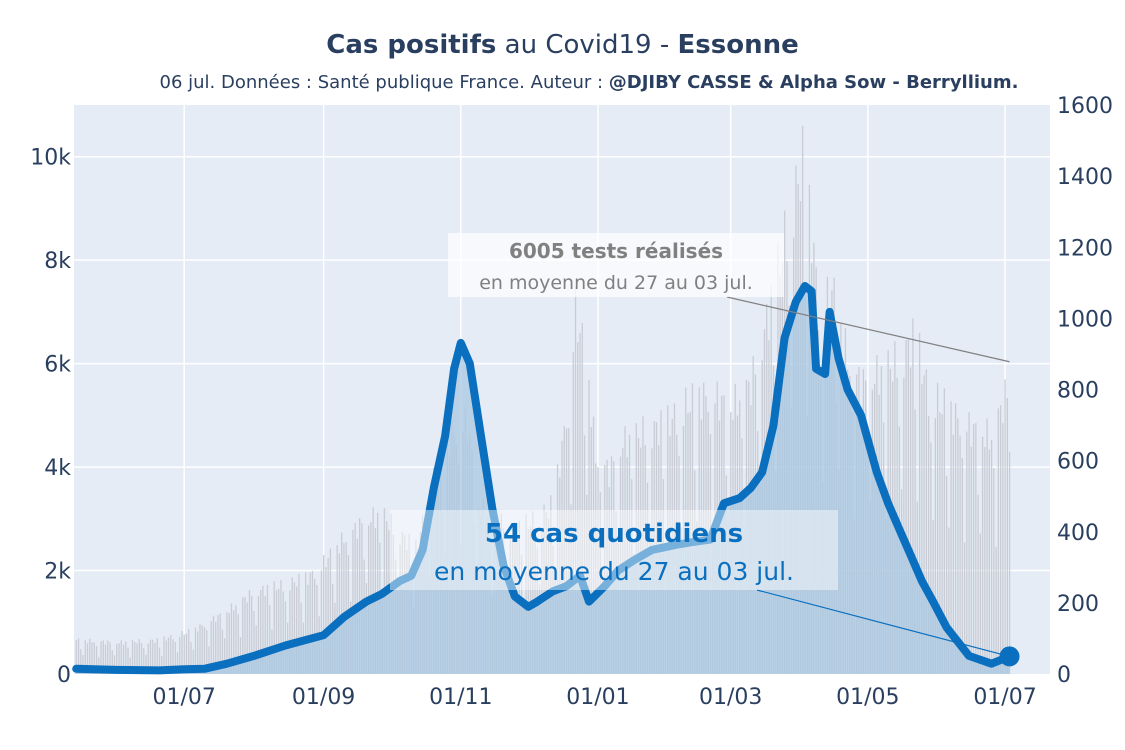 The image size is (1125, 750). Describe the element at coordinates (1078, 462) in the screenshot. I see `y-right-tick-label: 600` at that location.